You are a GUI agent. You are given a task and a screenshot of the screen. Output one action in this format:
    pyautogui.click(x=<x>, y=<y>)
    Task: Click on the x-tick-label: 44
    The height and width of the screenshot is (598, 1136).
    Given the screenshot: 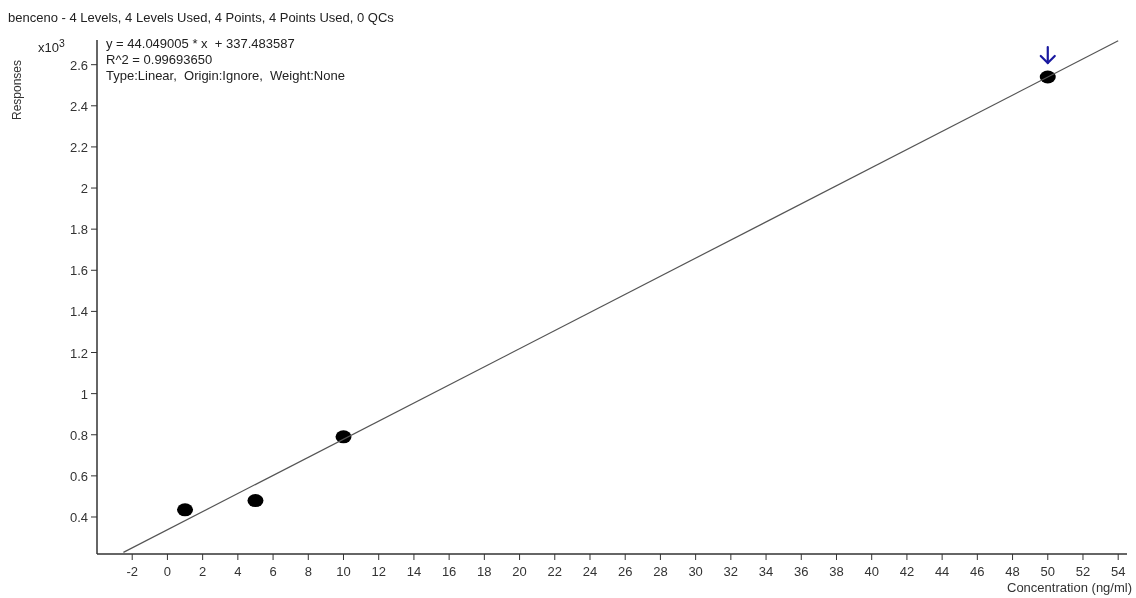 What is the action you would take?
    pyautogui.click(x=942, y=571)
    